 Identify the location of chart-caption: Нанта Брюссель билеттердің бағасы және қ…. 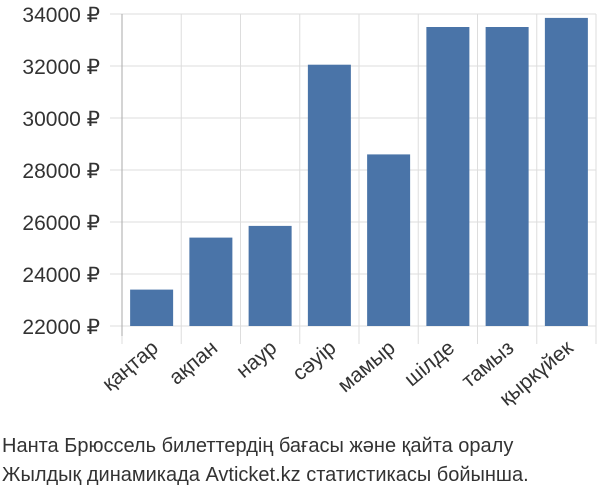
(300, 461).